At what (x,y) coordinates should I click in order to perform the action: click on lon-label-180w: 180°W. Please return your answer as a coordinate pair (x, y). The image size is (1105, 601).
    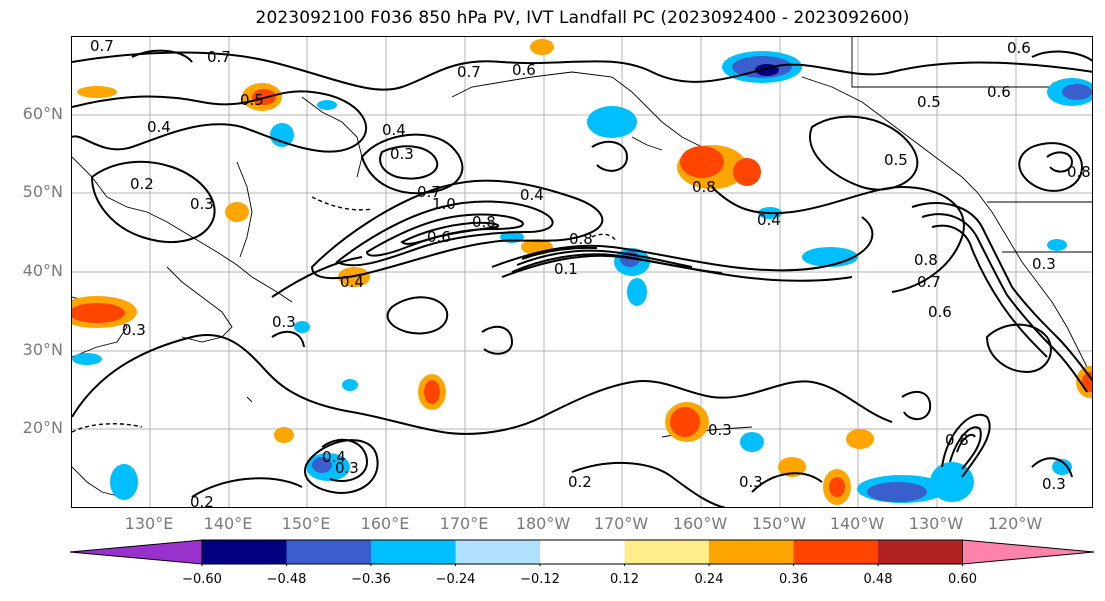
    Looking at the image, I should click on (543, 523).